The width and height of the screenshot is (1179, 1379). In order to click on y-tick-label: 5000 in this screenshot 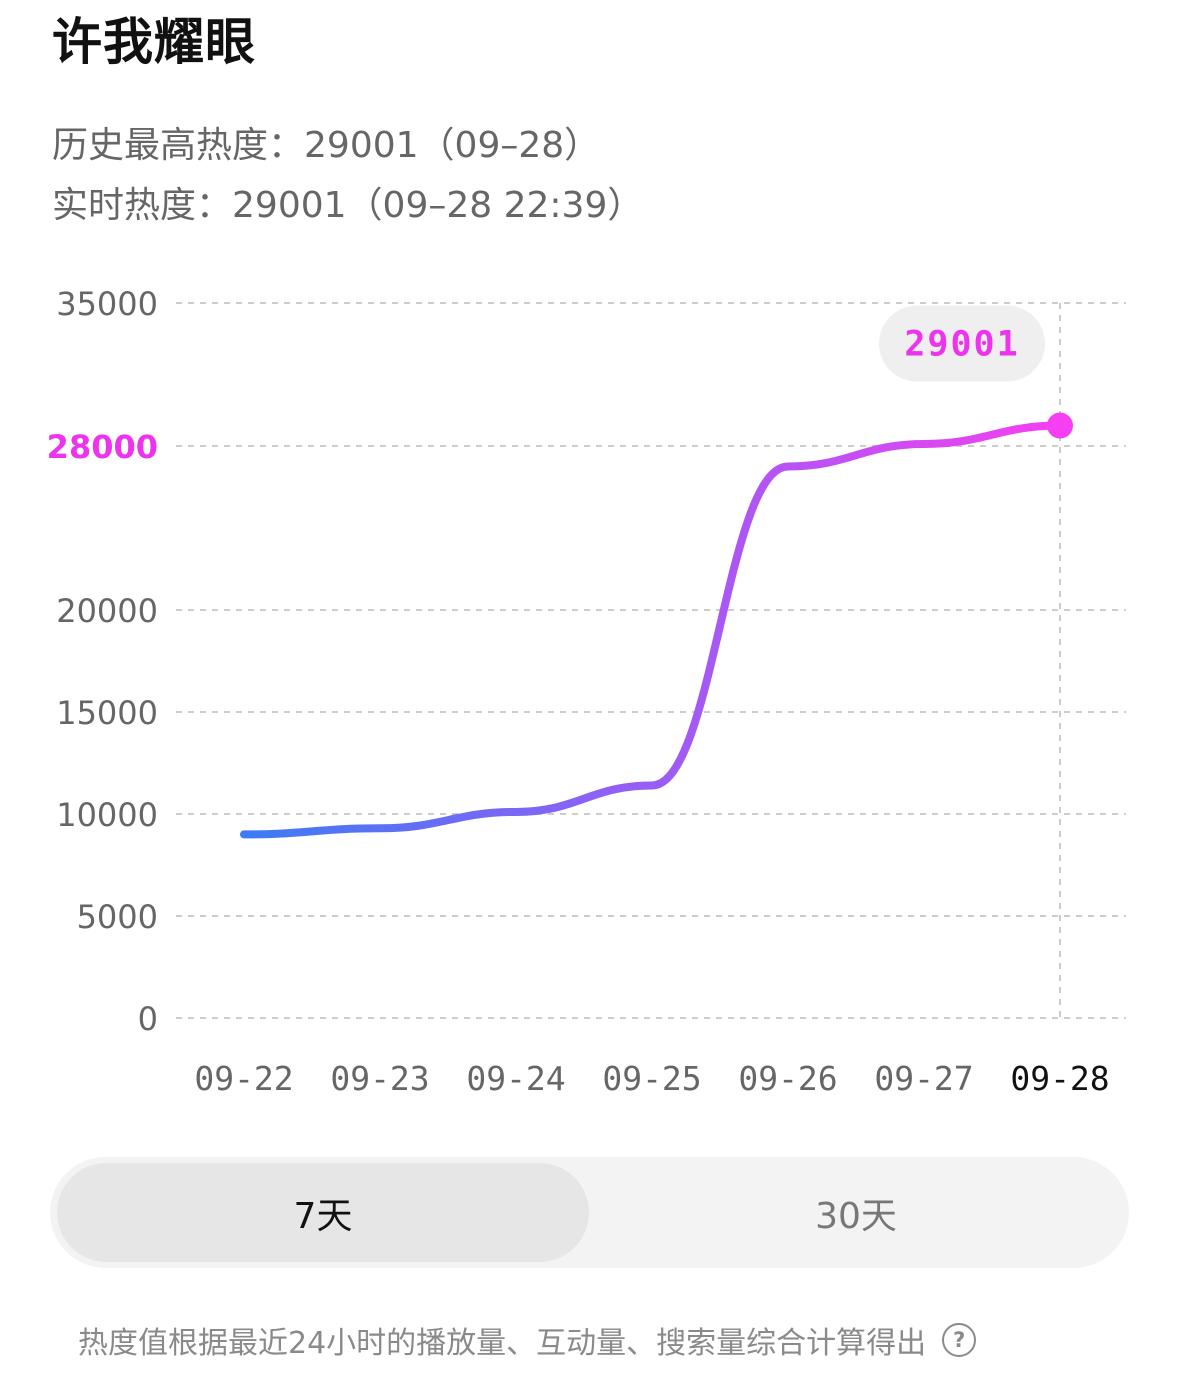, I will do `click(117, 917)`.